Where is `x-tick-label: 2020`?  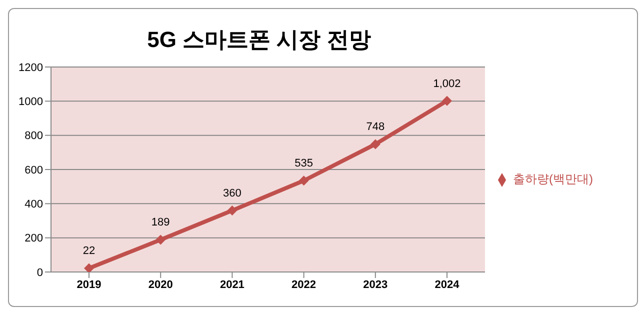 x-tick-label: 2020 is located at coordinates (160, 284).